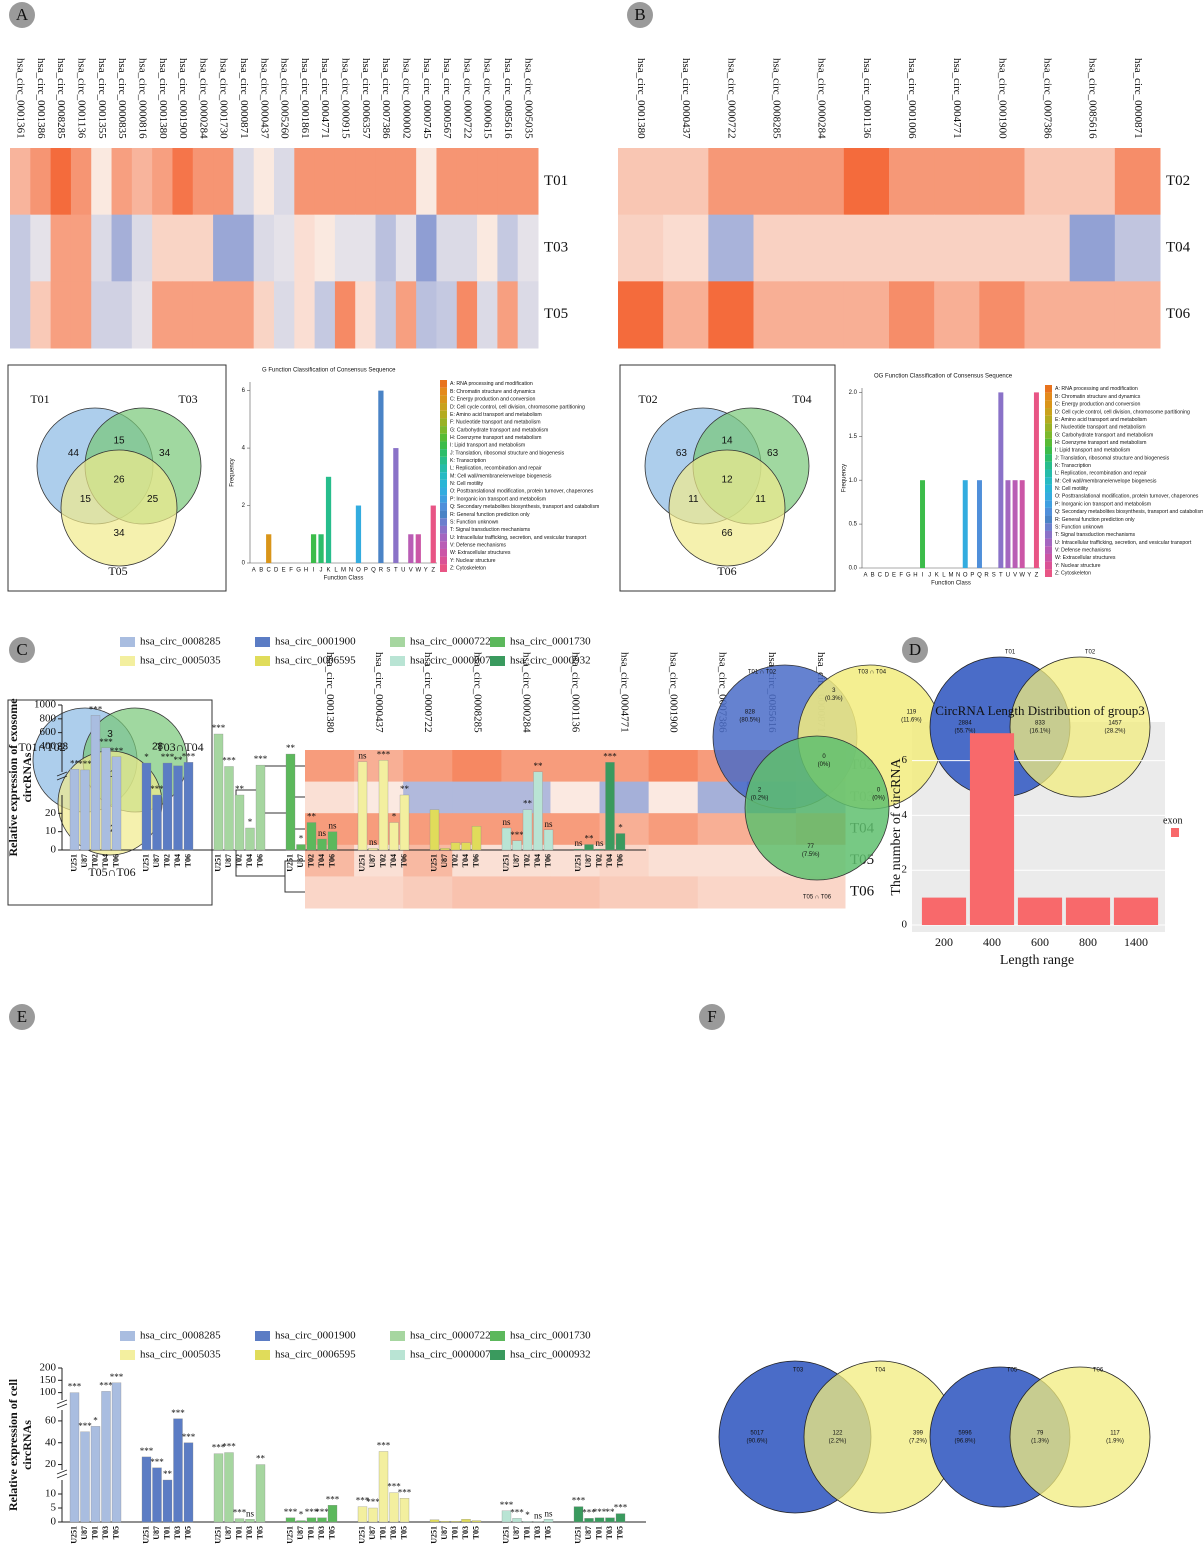 This screenshot has height=1553, width=1203. Describe the element at coordinates (944, 942) in the screenshot. I see `x-tick-label: 200` at that location.